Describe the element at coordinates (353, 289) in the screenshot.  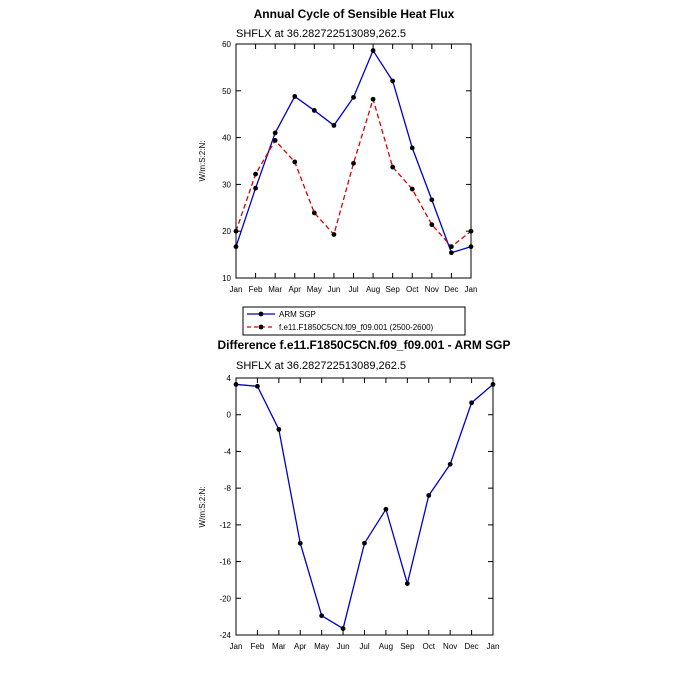
I see `top-xtick-label: Jul` at that location.